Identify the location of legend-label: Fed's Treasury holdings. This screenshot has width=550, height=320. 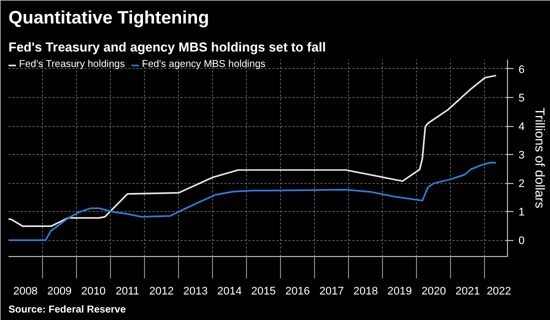
(72, 64).